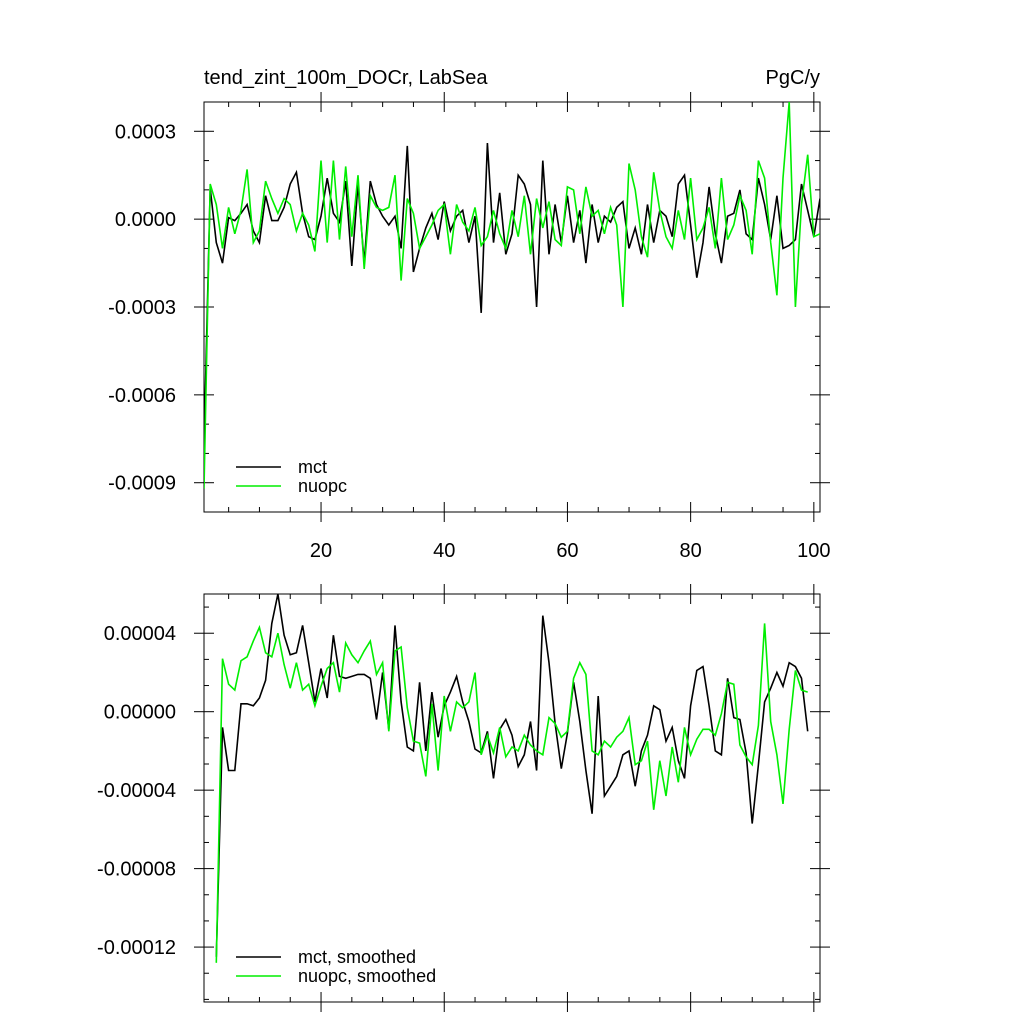  Describe the element at coordinates (567, 551) in the screenshot. I see `x-tick-label: 60` at that location.